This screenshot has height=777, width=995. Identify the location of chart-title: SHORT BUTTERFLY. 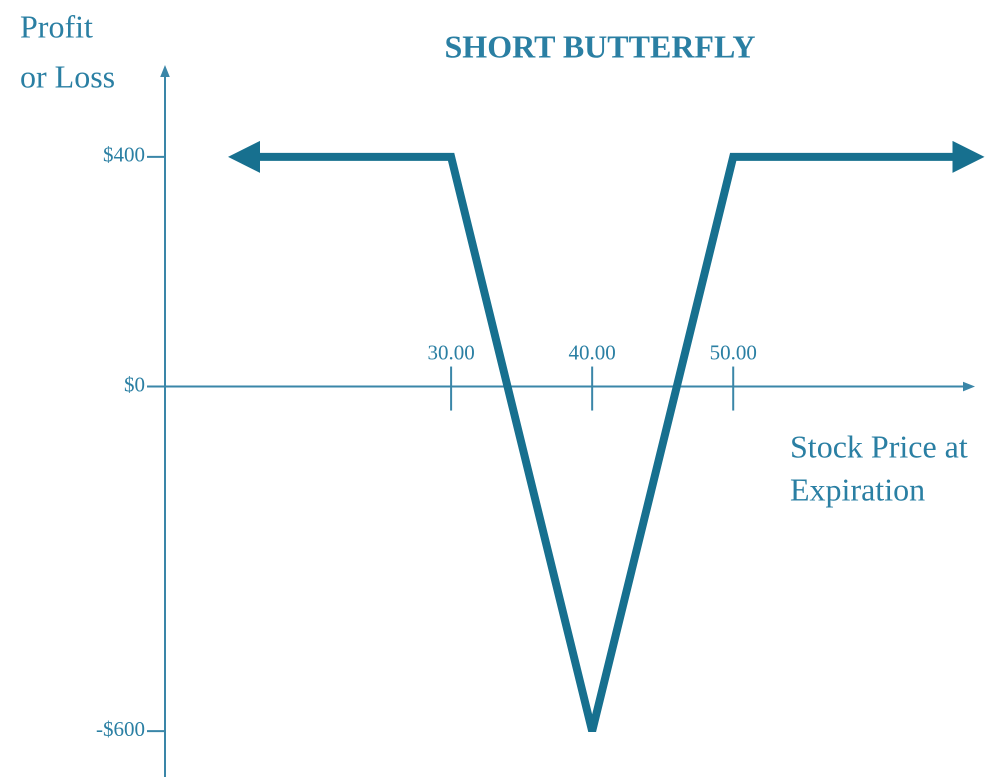
(600, 46).